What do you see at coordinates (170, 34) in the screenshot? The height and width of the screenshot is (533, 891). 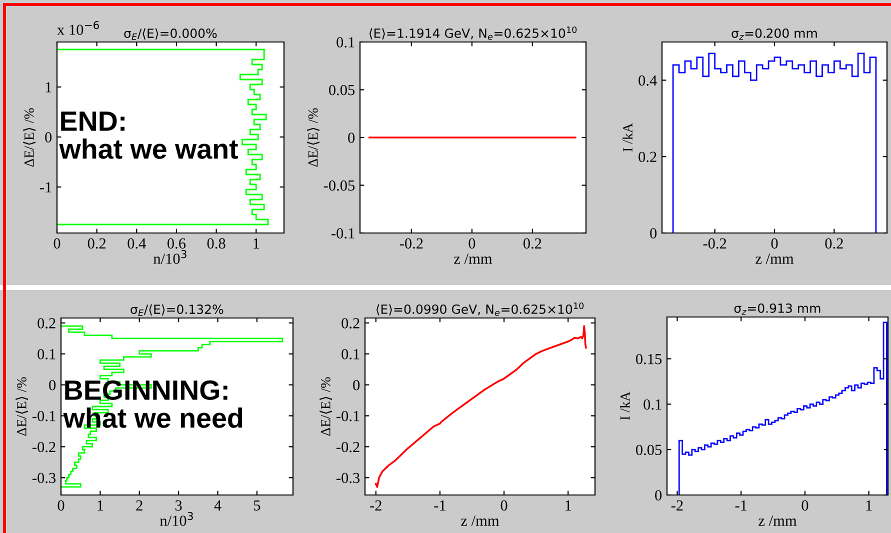 I see `chart-title: σ$_{E}$/⟨E⟩=0.000%` at bounding box center [170, 34].